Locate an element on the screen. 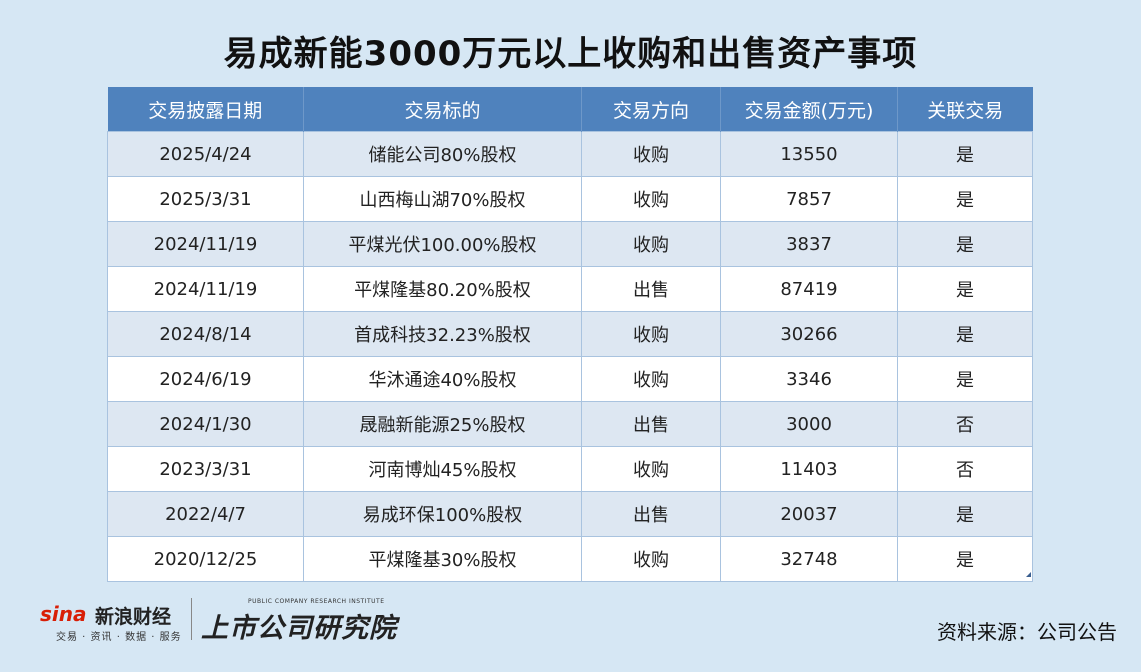 This screenshot has height=672, width=1141. institute-logo: 上市公司研究院 is located at coordinates (299, 628).